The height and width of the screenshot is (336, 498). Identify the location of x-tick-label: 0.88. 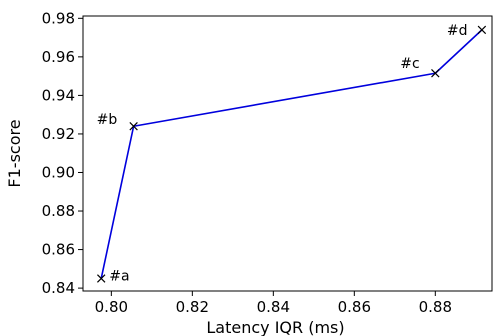
(435, 307).